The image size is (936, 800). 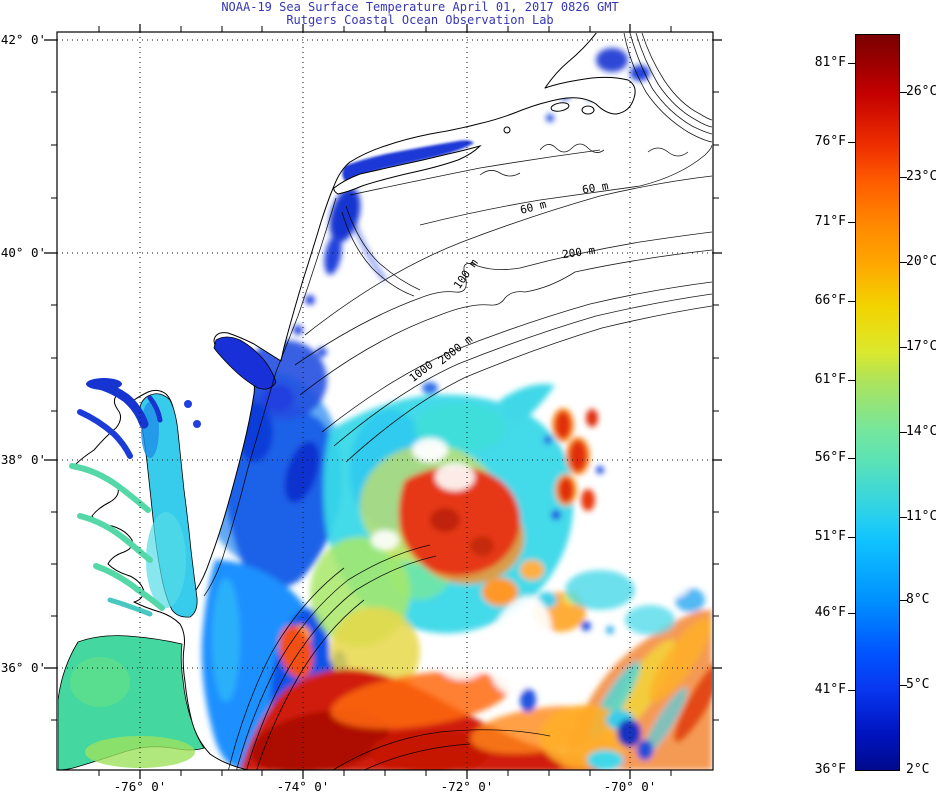 What do you see at coordinates (921, 431) in the screenshot?
I see `colorbar-c-label: 14°C` at bounding box center [921, 431].